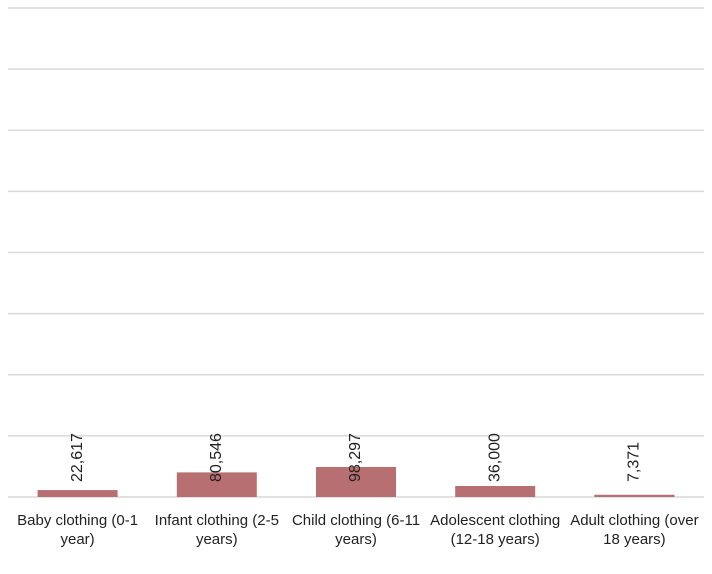 Image resolution: width=712 pixels, height=574 pixels. Describe the element at coordinates (495, 530) in the screenshot. I see `x-tick-label: Adolescent clothing (12-18 years)` at that location.